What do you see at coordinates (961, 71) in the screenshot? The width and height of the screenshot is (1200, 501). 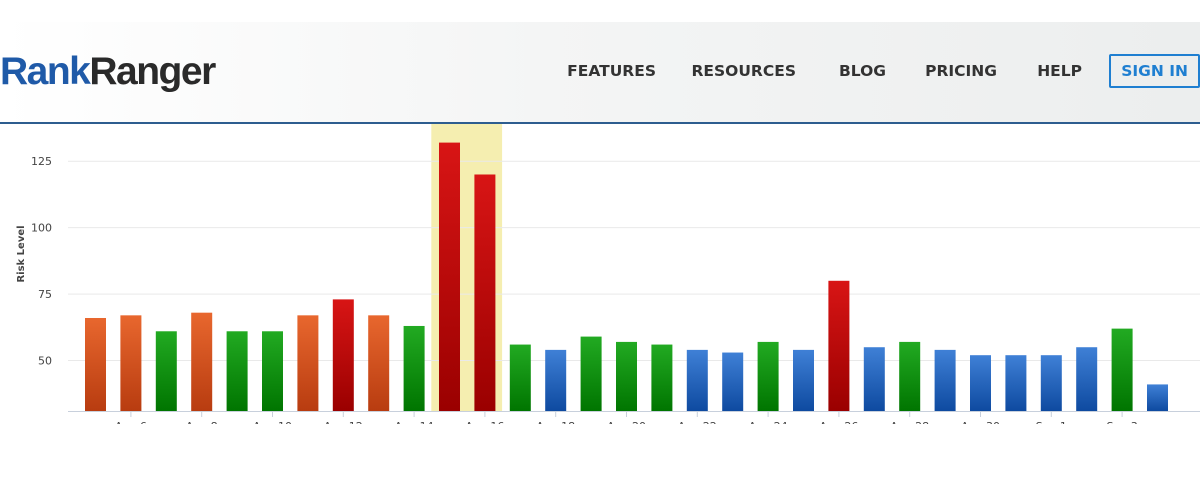 I see `nav-pricing: PRICING` at bounding box center [961, 71].